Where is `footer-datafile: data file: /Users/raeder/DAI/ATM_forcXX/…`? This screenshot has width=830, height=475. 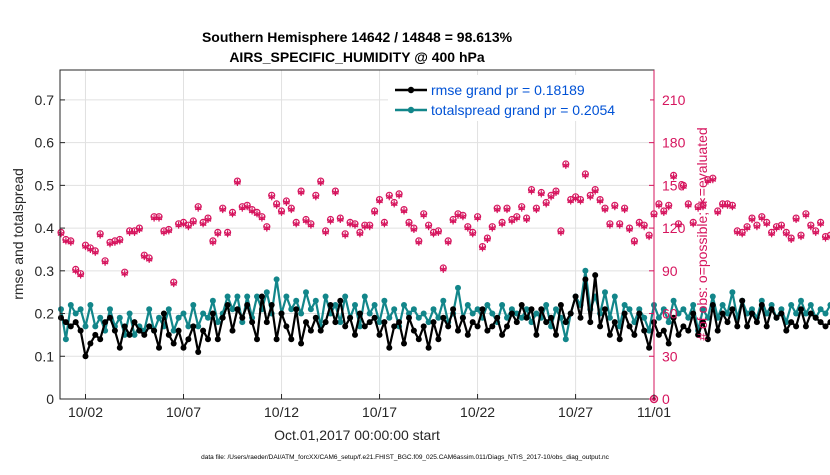 footer-datafile: data file: /Users/raeder/DAI/ATM_forcXX/… is located at coordinates (405, 457).